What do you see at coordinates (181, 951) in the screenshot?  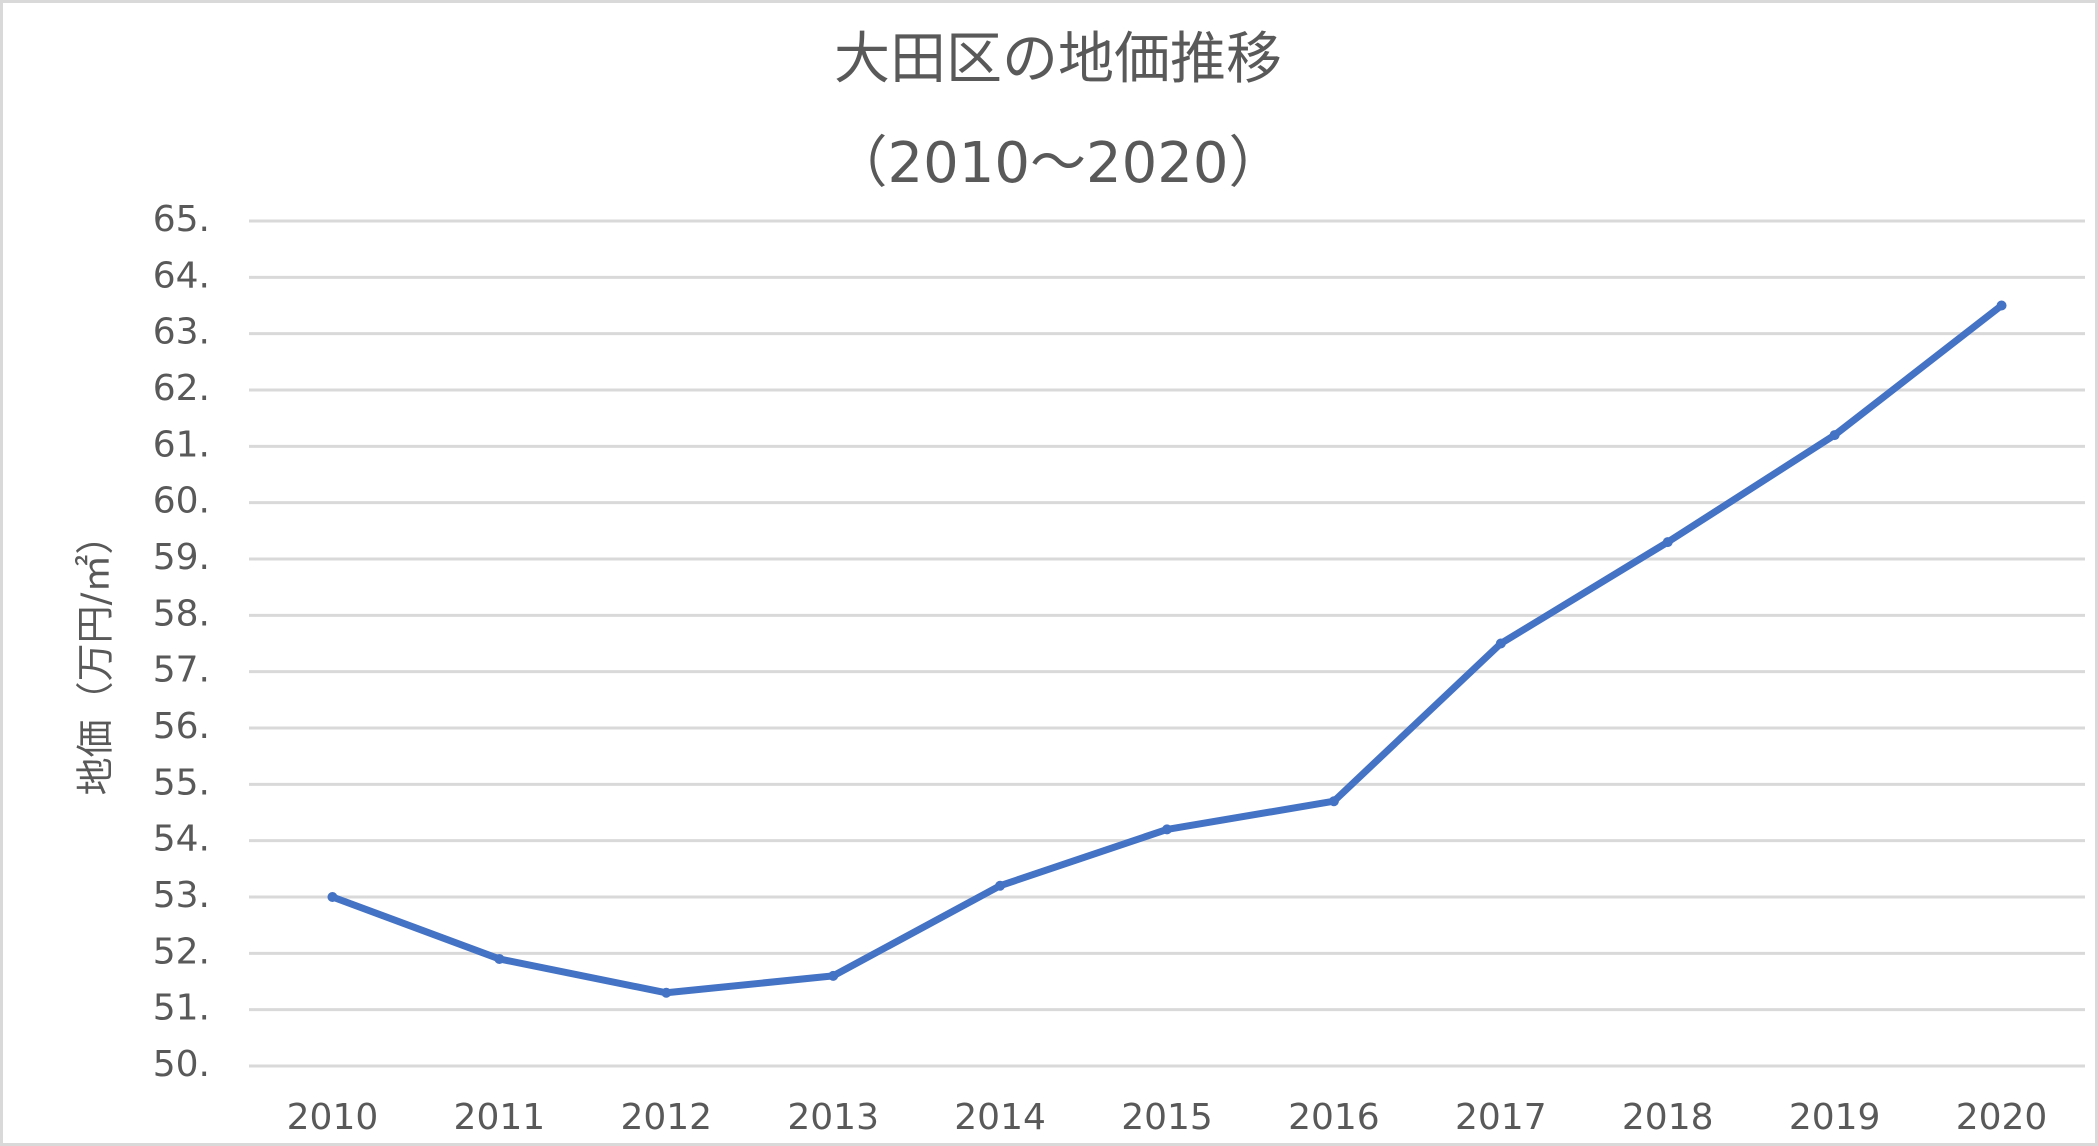 I see `y-tick-label: 52.` at bounding box center [181, 951].